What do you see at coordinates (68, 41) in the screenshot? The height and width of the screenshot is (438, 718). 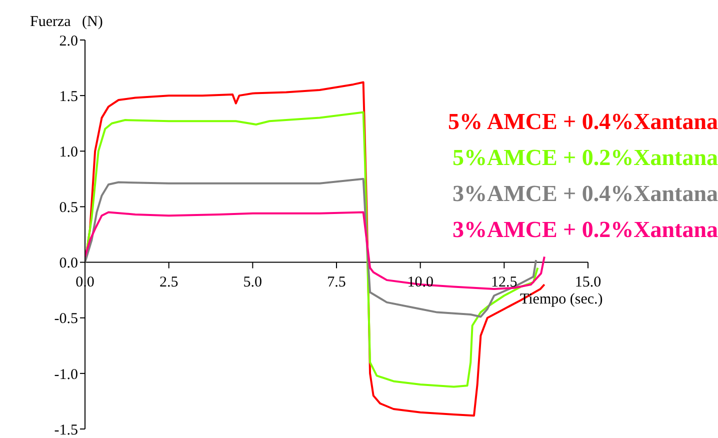 I see `y-tick-label: 2.0` at bounding box center [68, 41].